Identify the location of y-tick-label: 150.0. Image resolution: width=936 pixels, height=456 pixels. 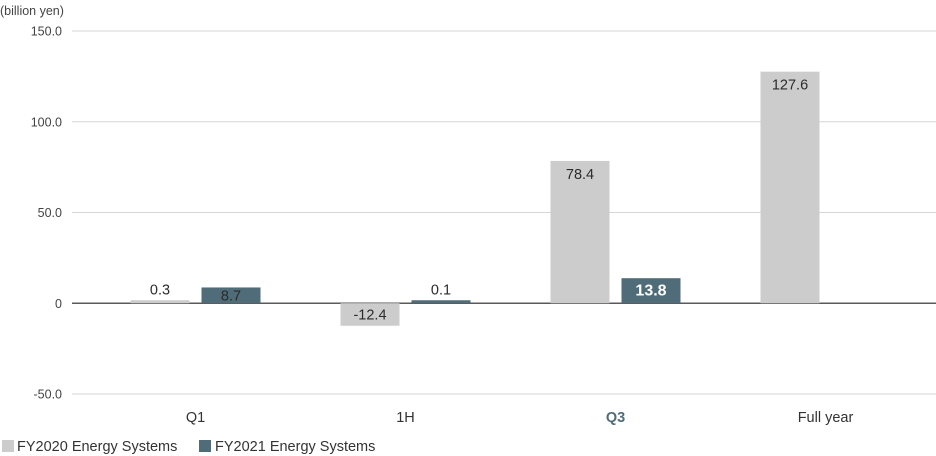
(46, 32).